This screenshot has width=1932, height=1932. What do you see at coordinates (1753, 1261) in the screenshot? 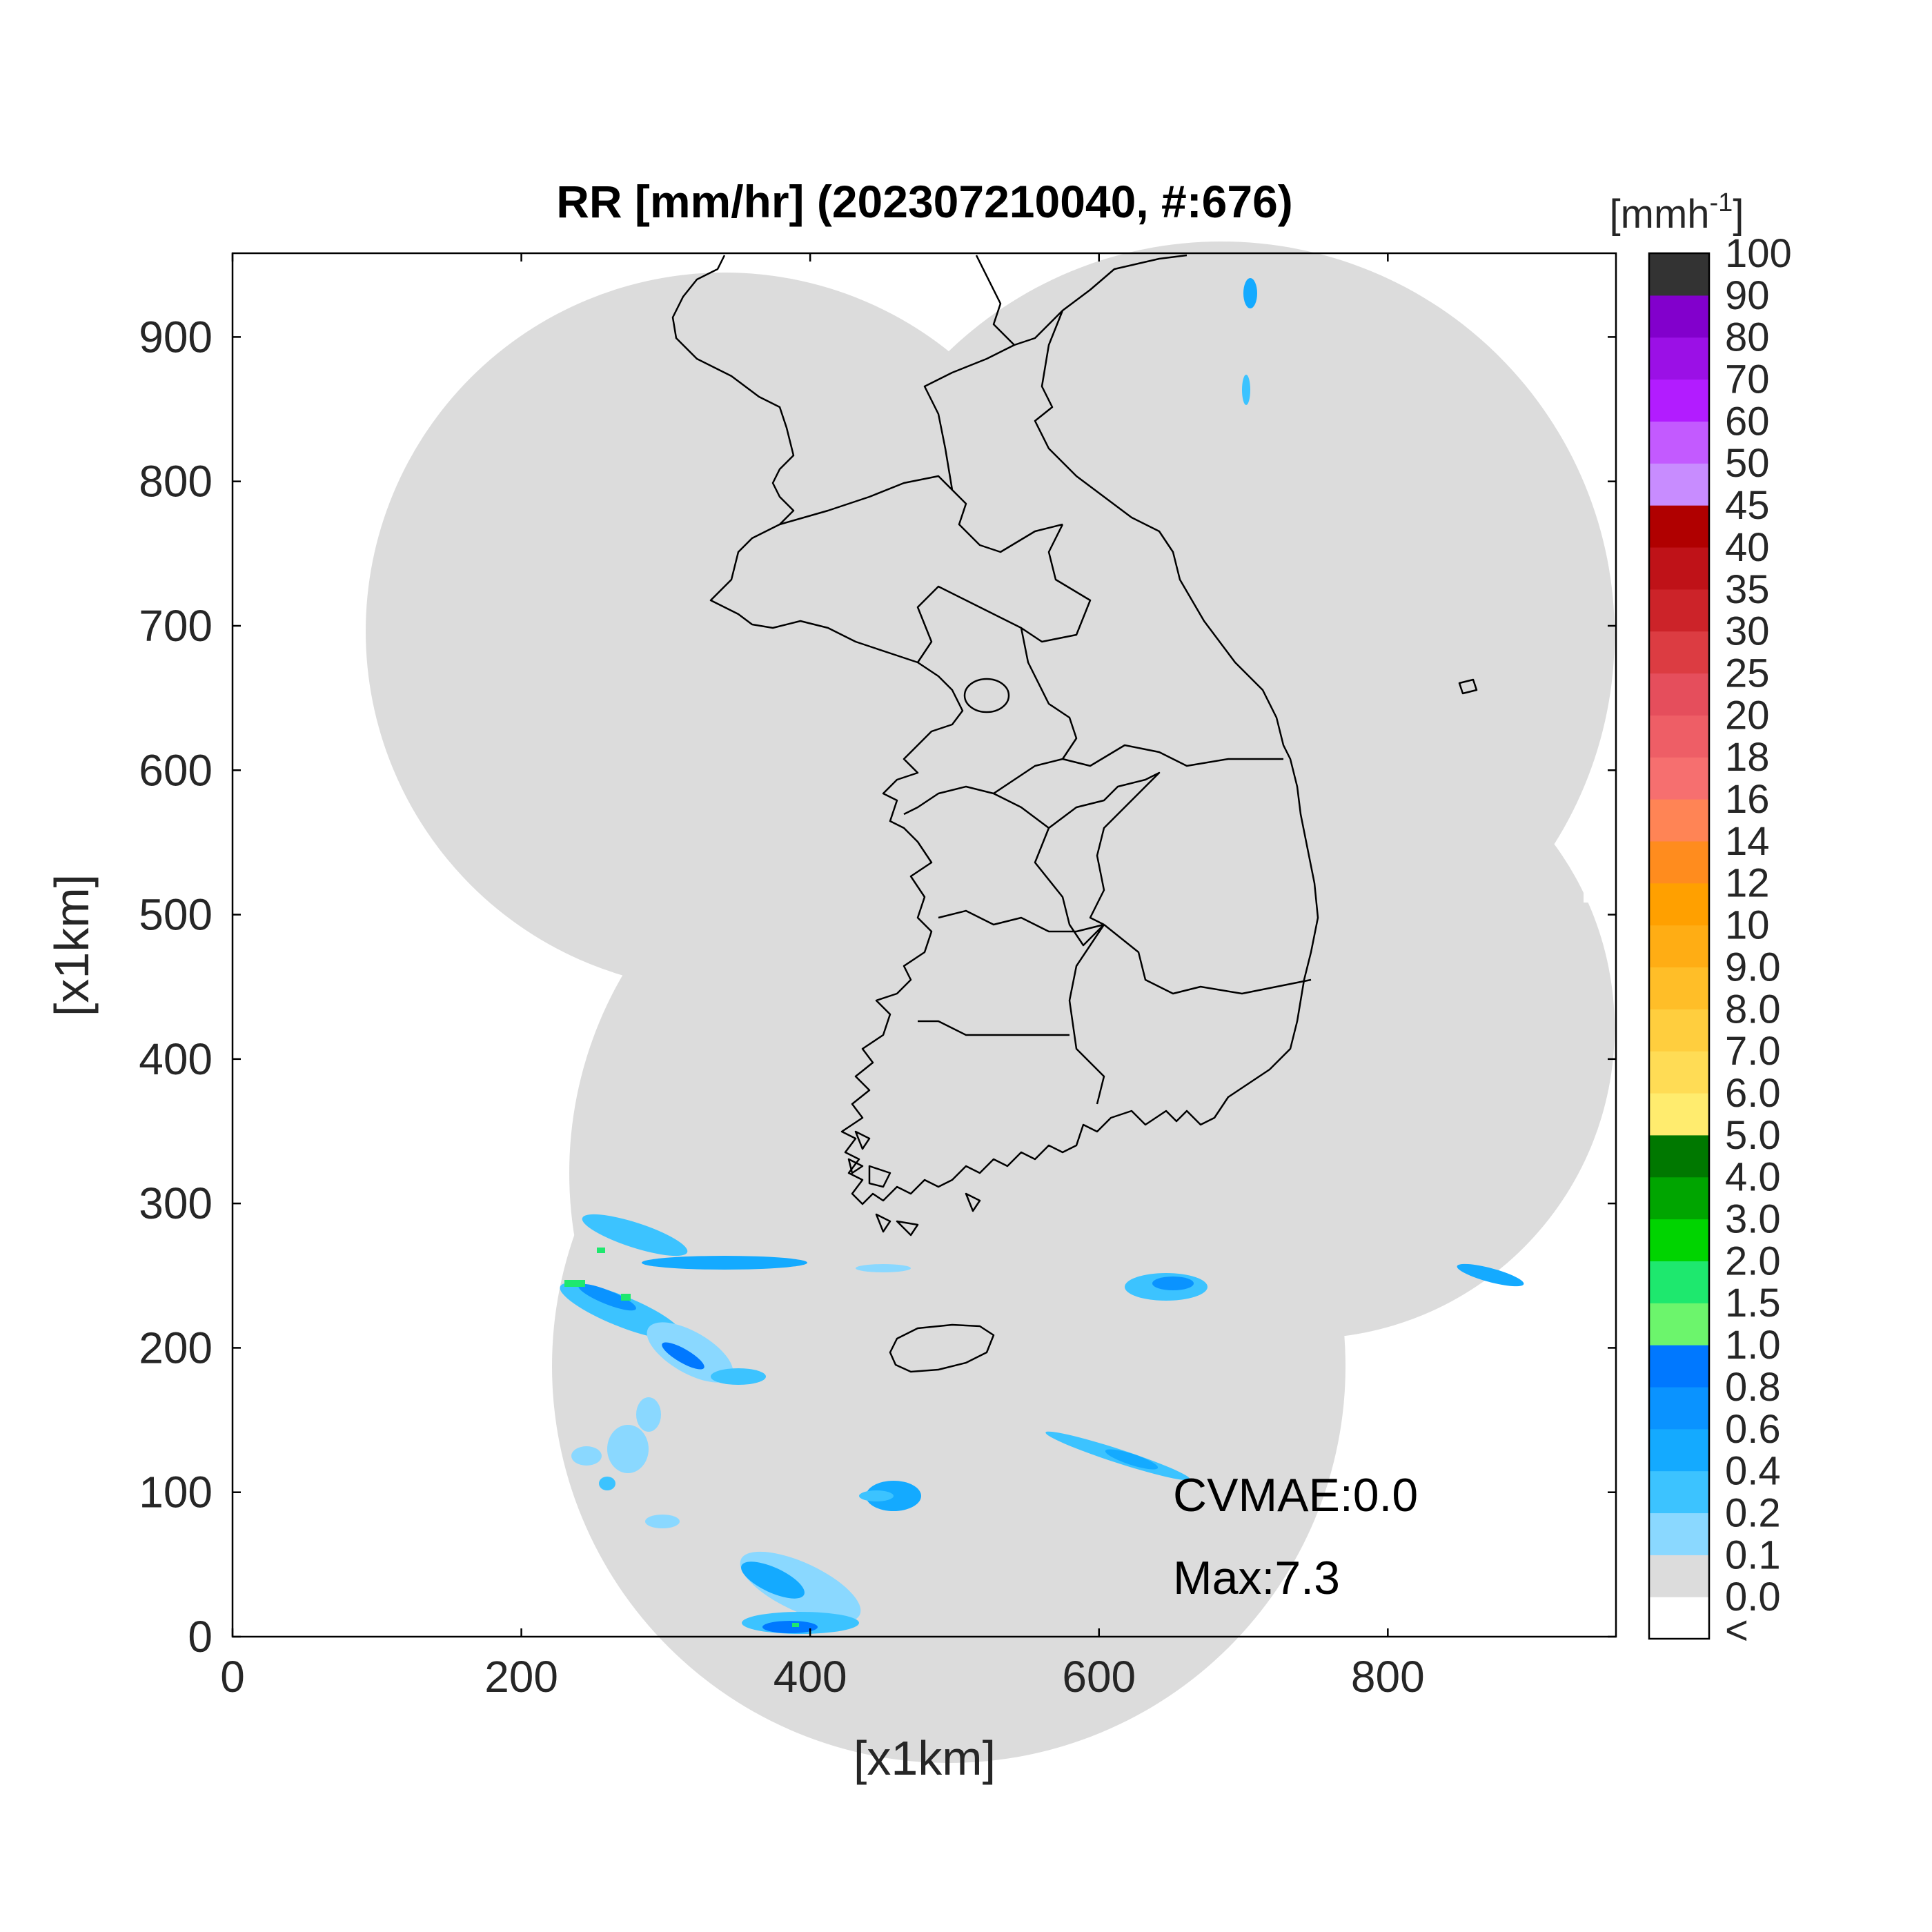
I see `colorbar-tick-label: 2.0` at bounding box center [1753, 1261].